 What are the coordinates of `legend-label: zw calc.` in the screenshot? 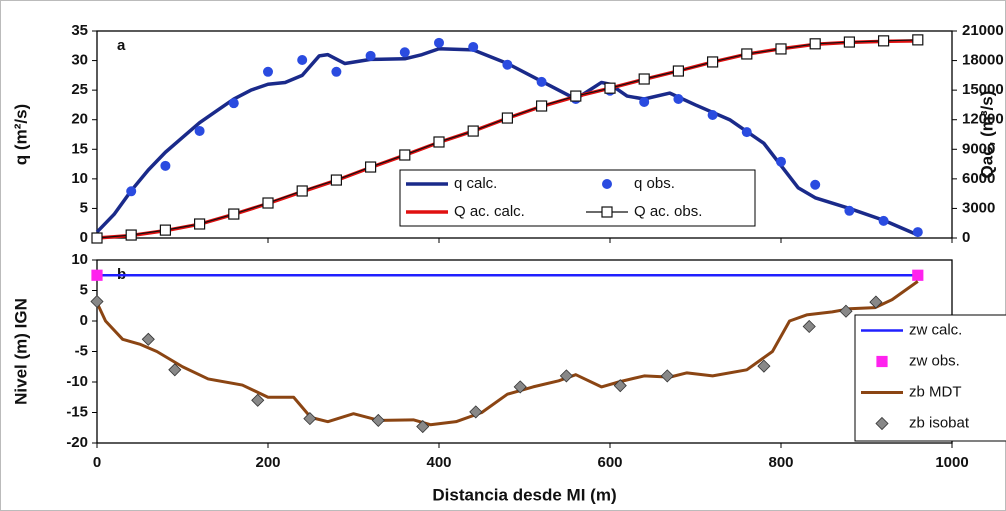 It's located at (935, 329).